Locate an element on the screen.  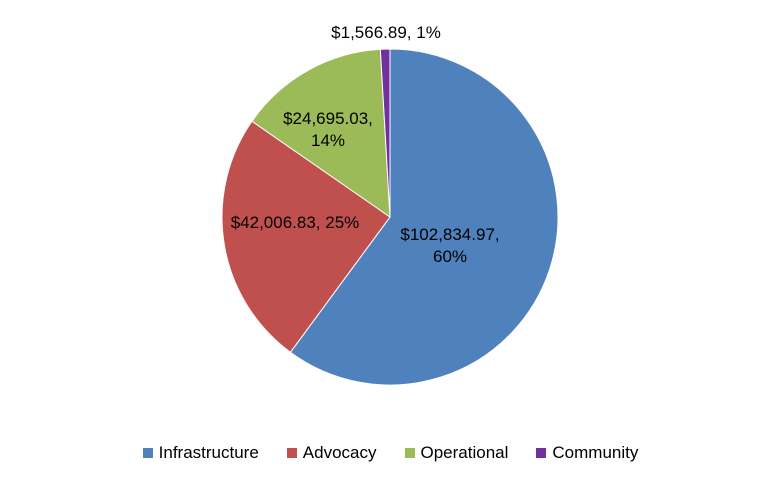
legend-item-advocacy: Advocacy is located at coordinates (331, 453).